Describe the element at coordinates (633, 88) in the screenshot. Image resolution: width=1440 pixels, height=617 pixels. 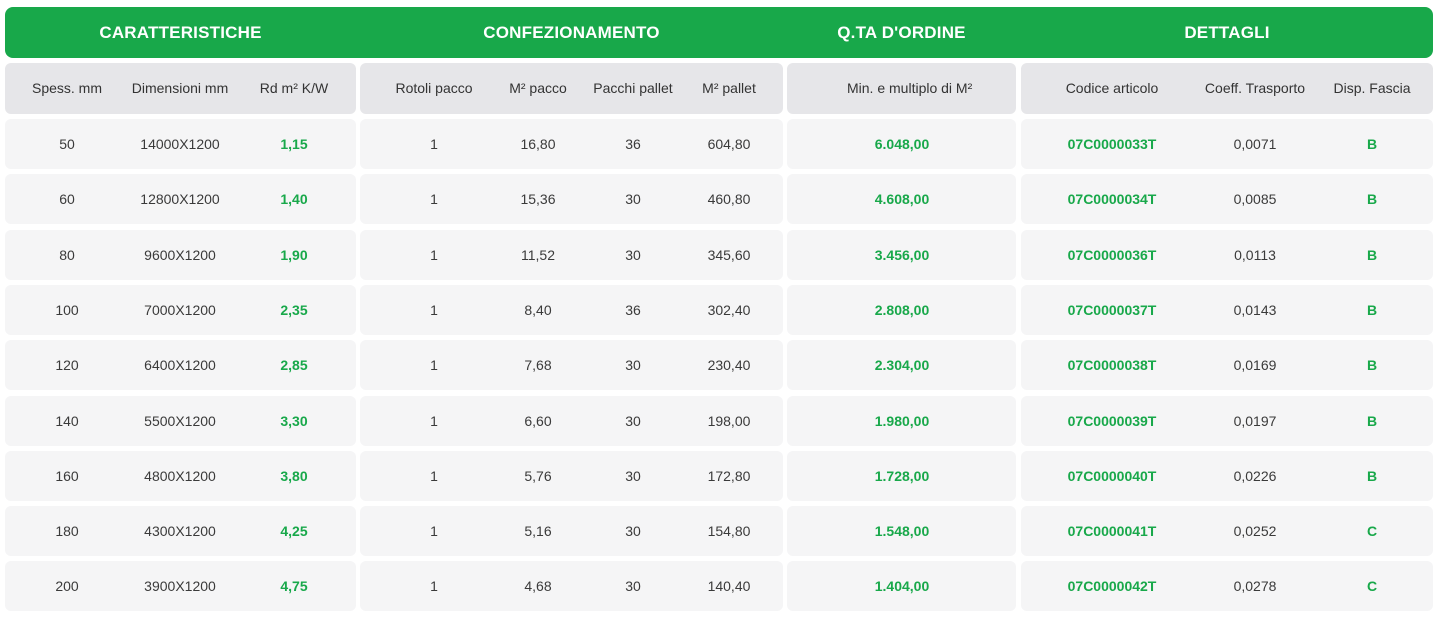
I see `column-header-pacchi-pallet: Pacchi pallet` at that location.